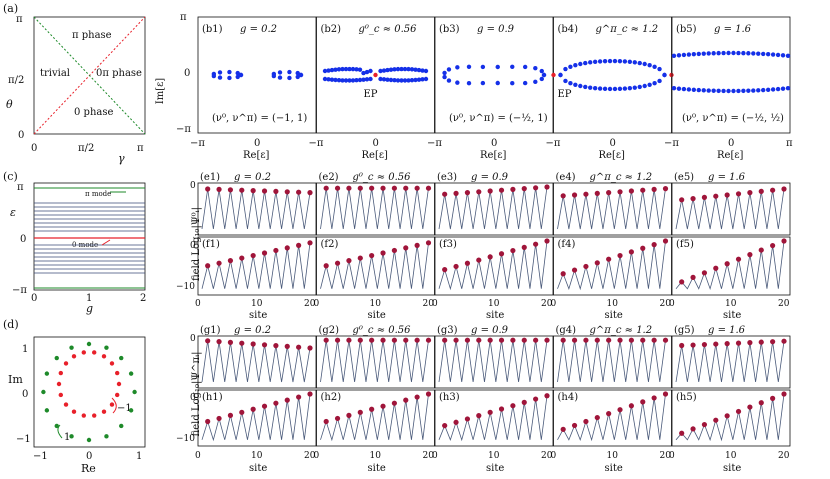 This screenshot has height=479, width=830. What do you see at coordinates (435, 304) in the screenshot?
I see `panel-f3-xtick-0: 0` at bounding box center [435, 304].